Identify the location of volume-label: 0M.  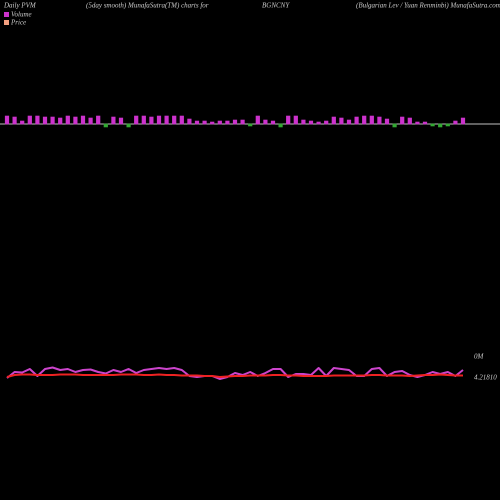
(479, 357).